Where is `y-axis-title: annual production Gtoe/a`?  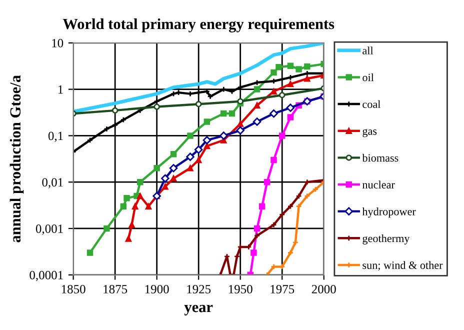 y-axis-title: annual production Gtoe/a is located at coordinates (17, 158).